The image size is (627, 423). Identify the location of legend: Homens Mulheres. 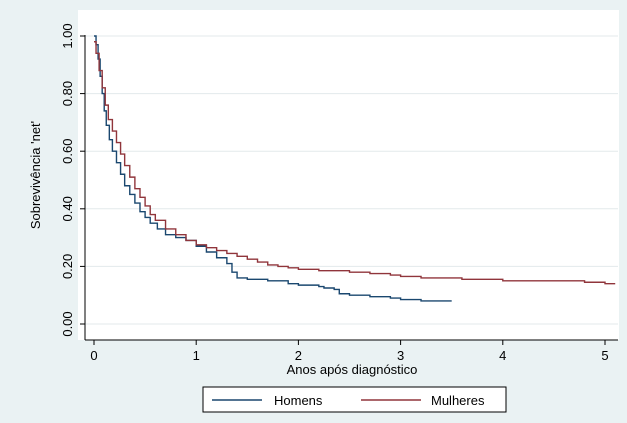
(354, 399).